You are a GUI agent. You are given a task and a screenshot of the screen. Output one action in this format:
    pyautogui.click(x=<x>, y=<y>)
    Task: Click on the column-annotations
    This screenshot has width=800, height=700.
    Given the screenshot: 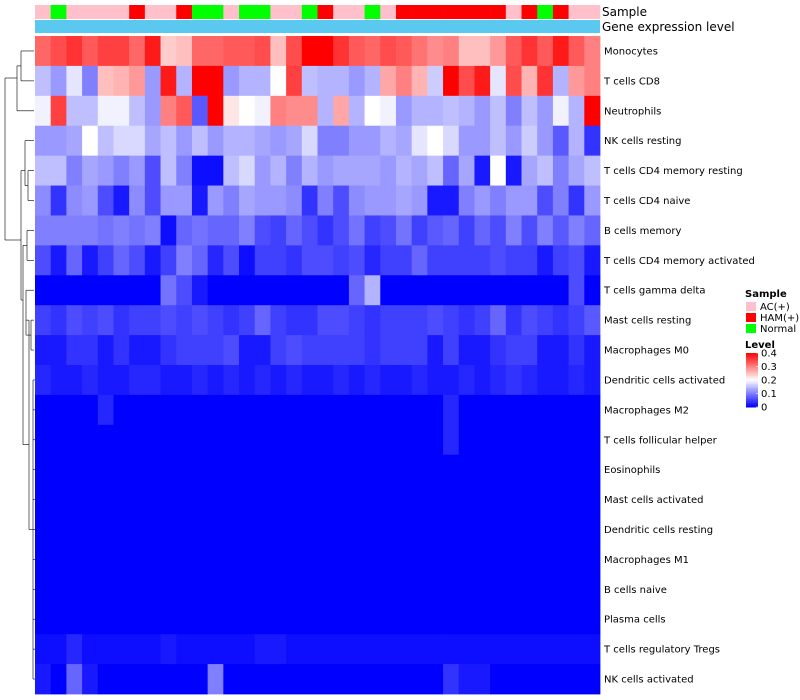 What is the action you would take?
    pyautogui.click(x=318, y=19)
    